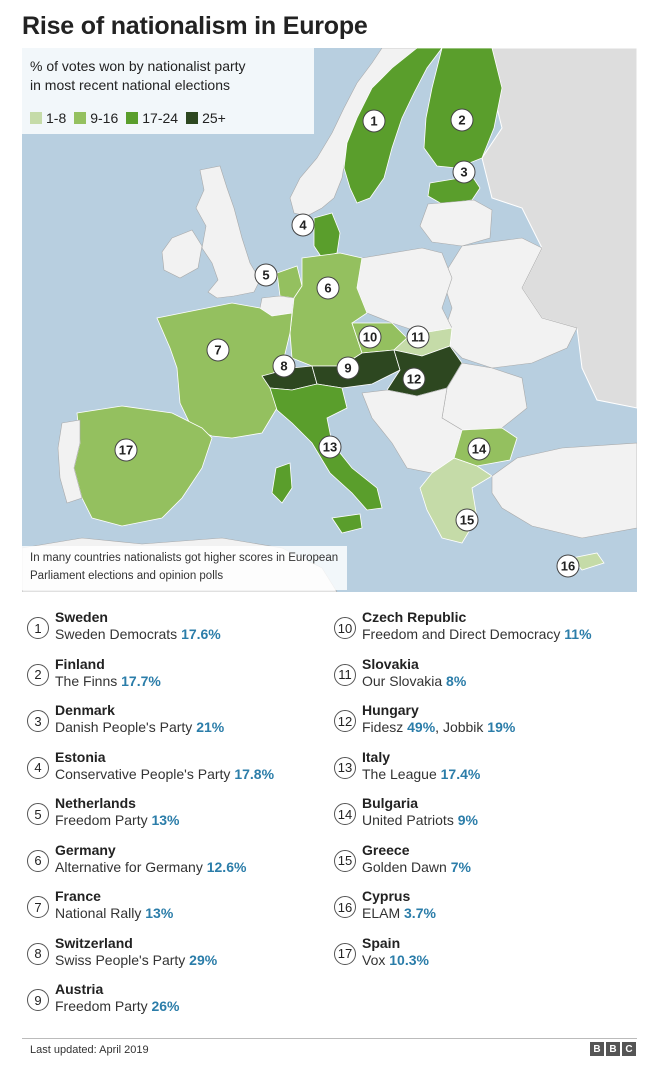 This screenshot has height=1076, width=668. Describe the element at coordinates (578, 634) in the screenshot. I see `vote-percentage: 11%` at that location.